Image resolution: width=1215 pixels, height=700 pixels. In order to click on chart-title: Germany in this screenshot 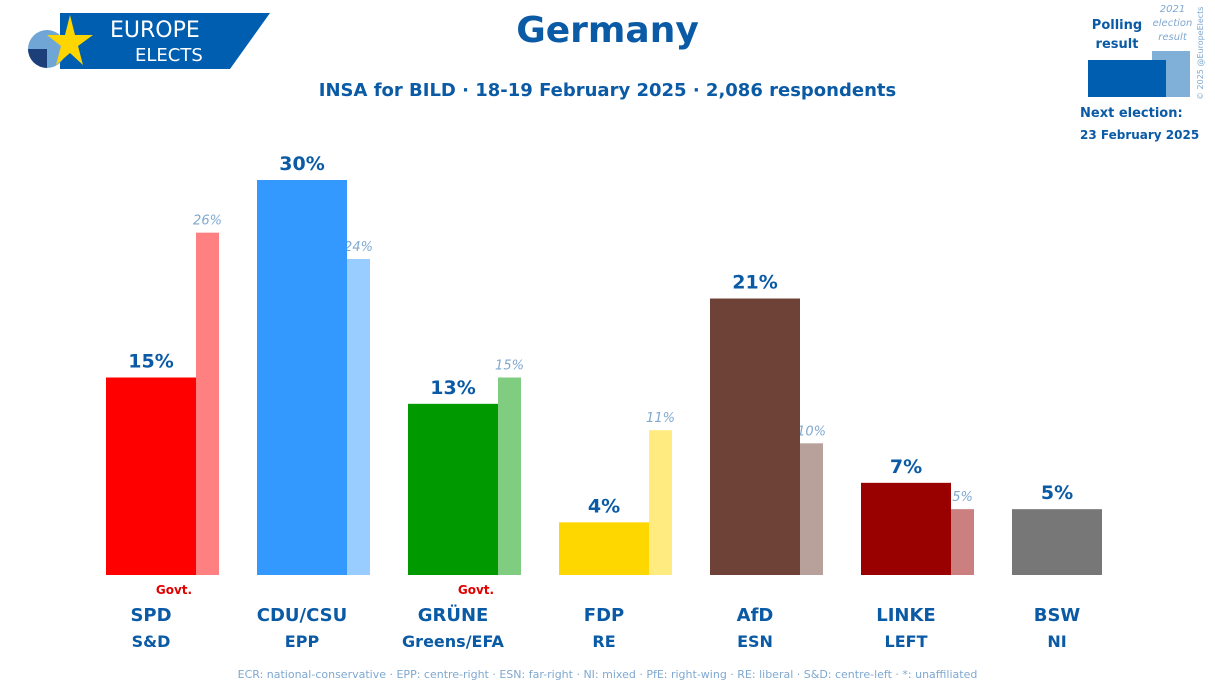, I will do `click(607, 30)`.